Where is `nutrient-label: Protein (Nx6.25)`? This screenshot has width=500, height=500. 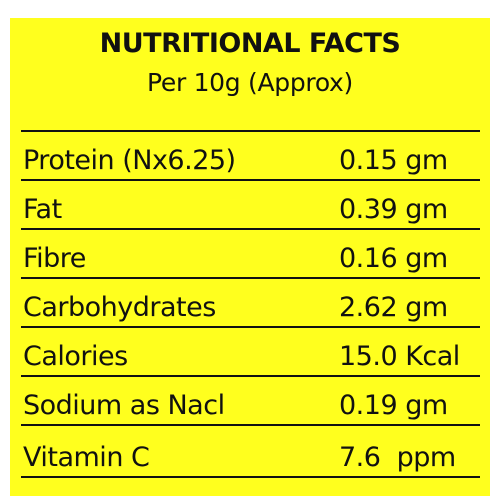
nutrient-label: Protein (Nx6.25) is located at coordinates (129, 160).